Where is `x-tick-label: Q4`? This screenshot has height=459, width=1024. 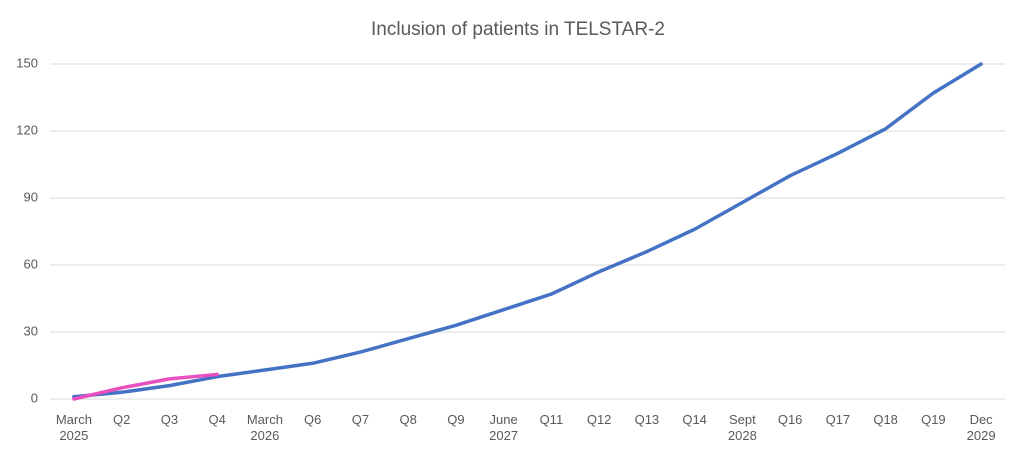
x-tick-label: Q4 is located at coordinates (217, 419).